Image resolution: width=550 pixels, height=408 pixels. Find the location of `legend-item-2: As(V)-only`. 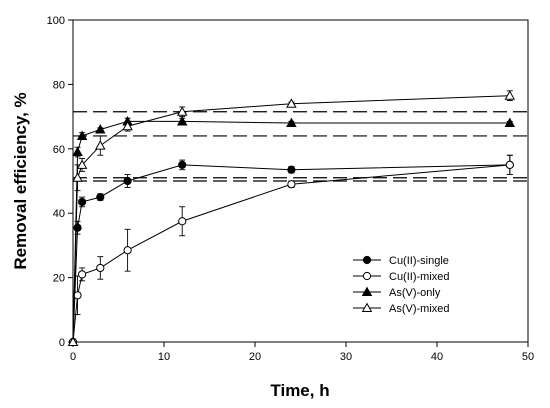

legend-item-2: As(V)-only is located at coordinates (397, 292).